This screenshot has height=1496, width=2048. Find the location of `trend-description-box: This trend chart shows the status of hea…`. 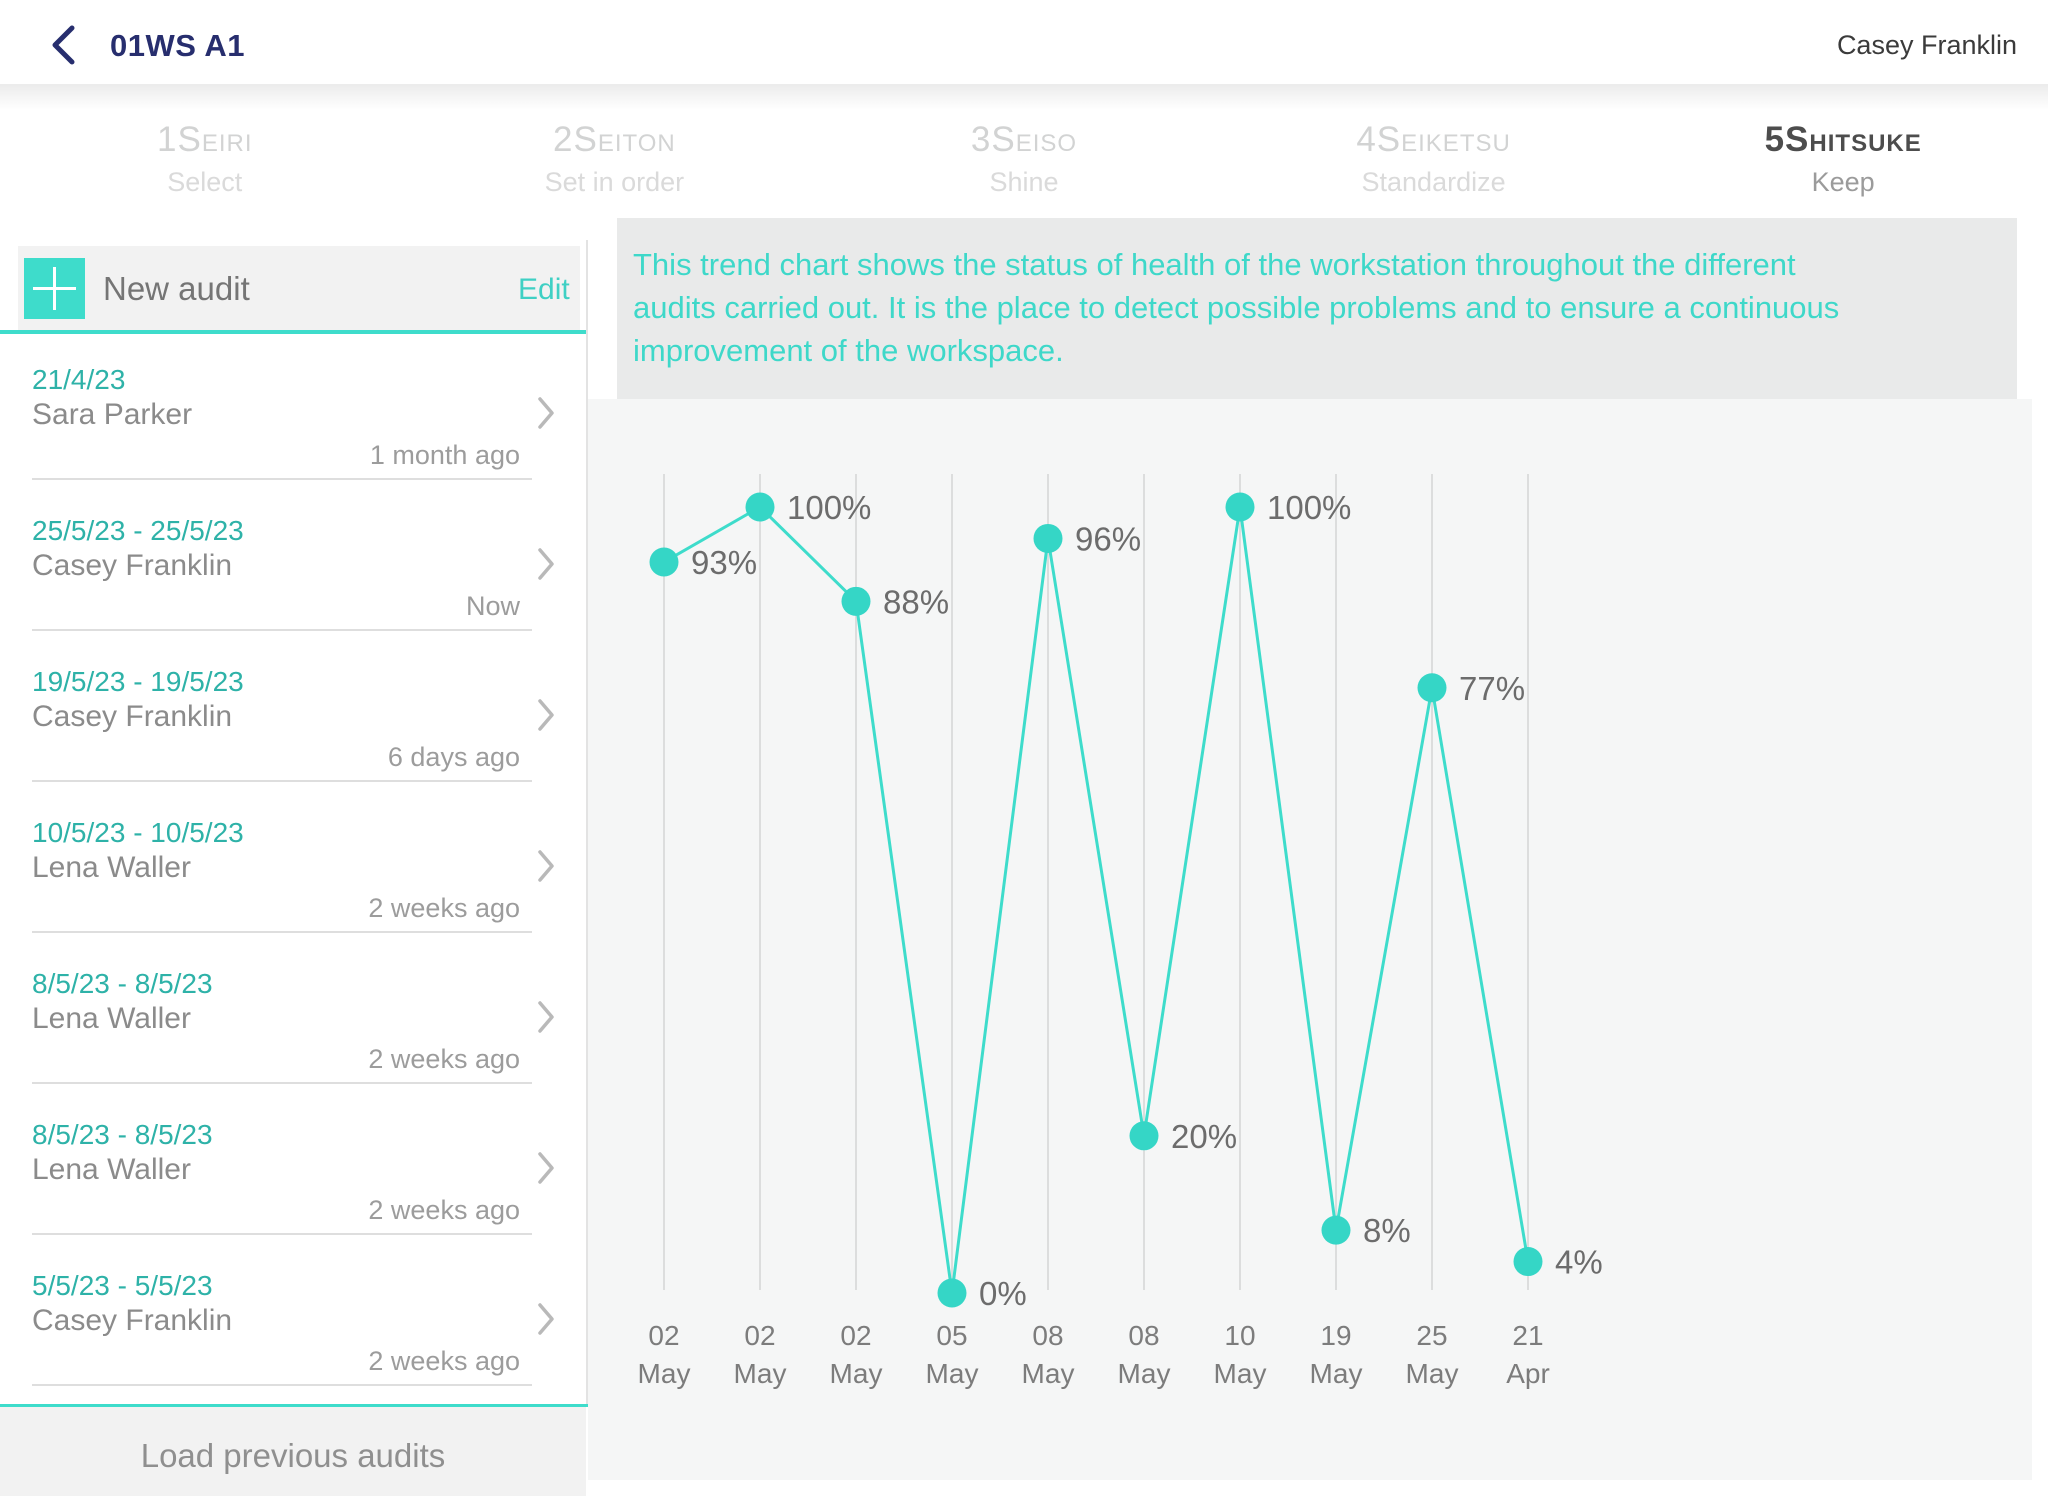

trend-description-box: This trend chart shows the status of hea… is located at coordinates (1317, 308).